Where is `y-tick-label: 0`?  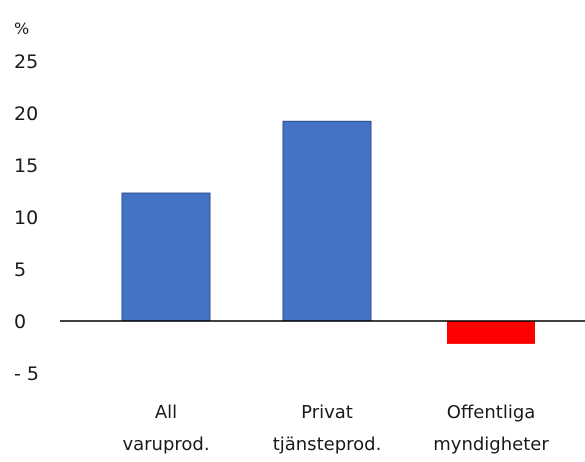
y-tick-label: 0 is located at coordinates (20, 322).